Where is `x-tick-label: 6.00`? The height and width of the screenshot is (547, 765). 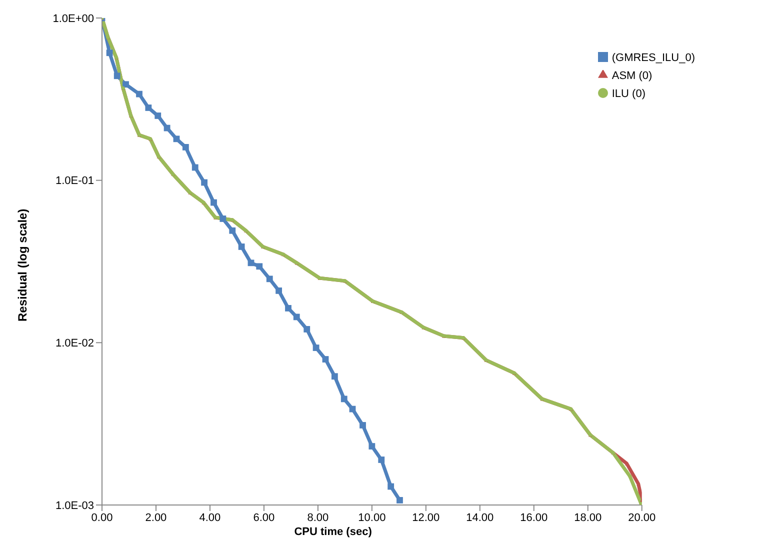
x-tick-label: 6.00 is located at coordinates (264, 518).